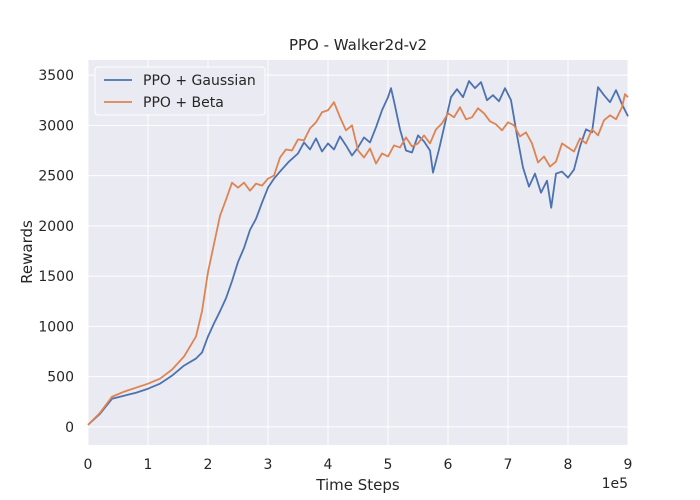 The width and height of the screenshot is (700, 500). I want to click on x-axis-label: Time Steps, so click(357, 485).